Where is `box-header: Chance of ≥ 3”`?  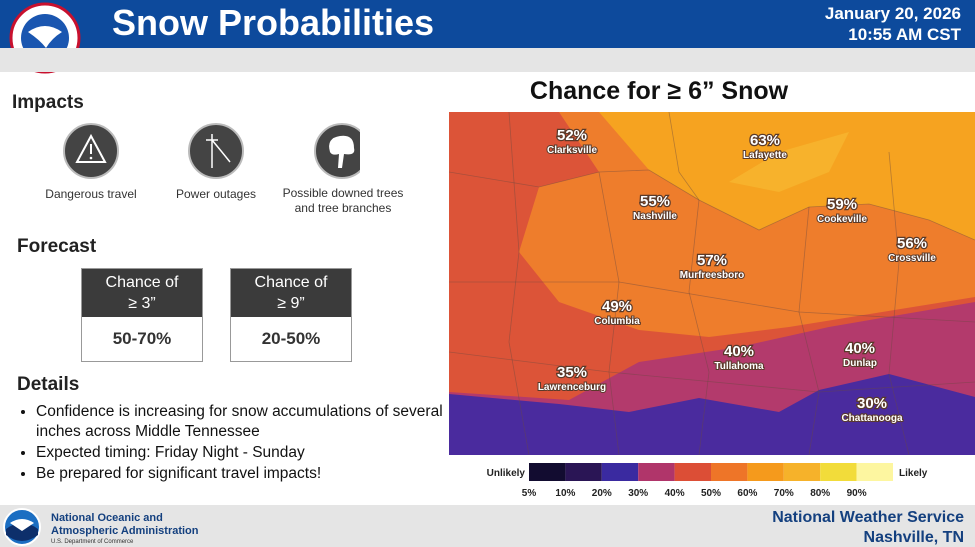
box-header: Chance of ≥ 3” is located at coordinates (142, 293).